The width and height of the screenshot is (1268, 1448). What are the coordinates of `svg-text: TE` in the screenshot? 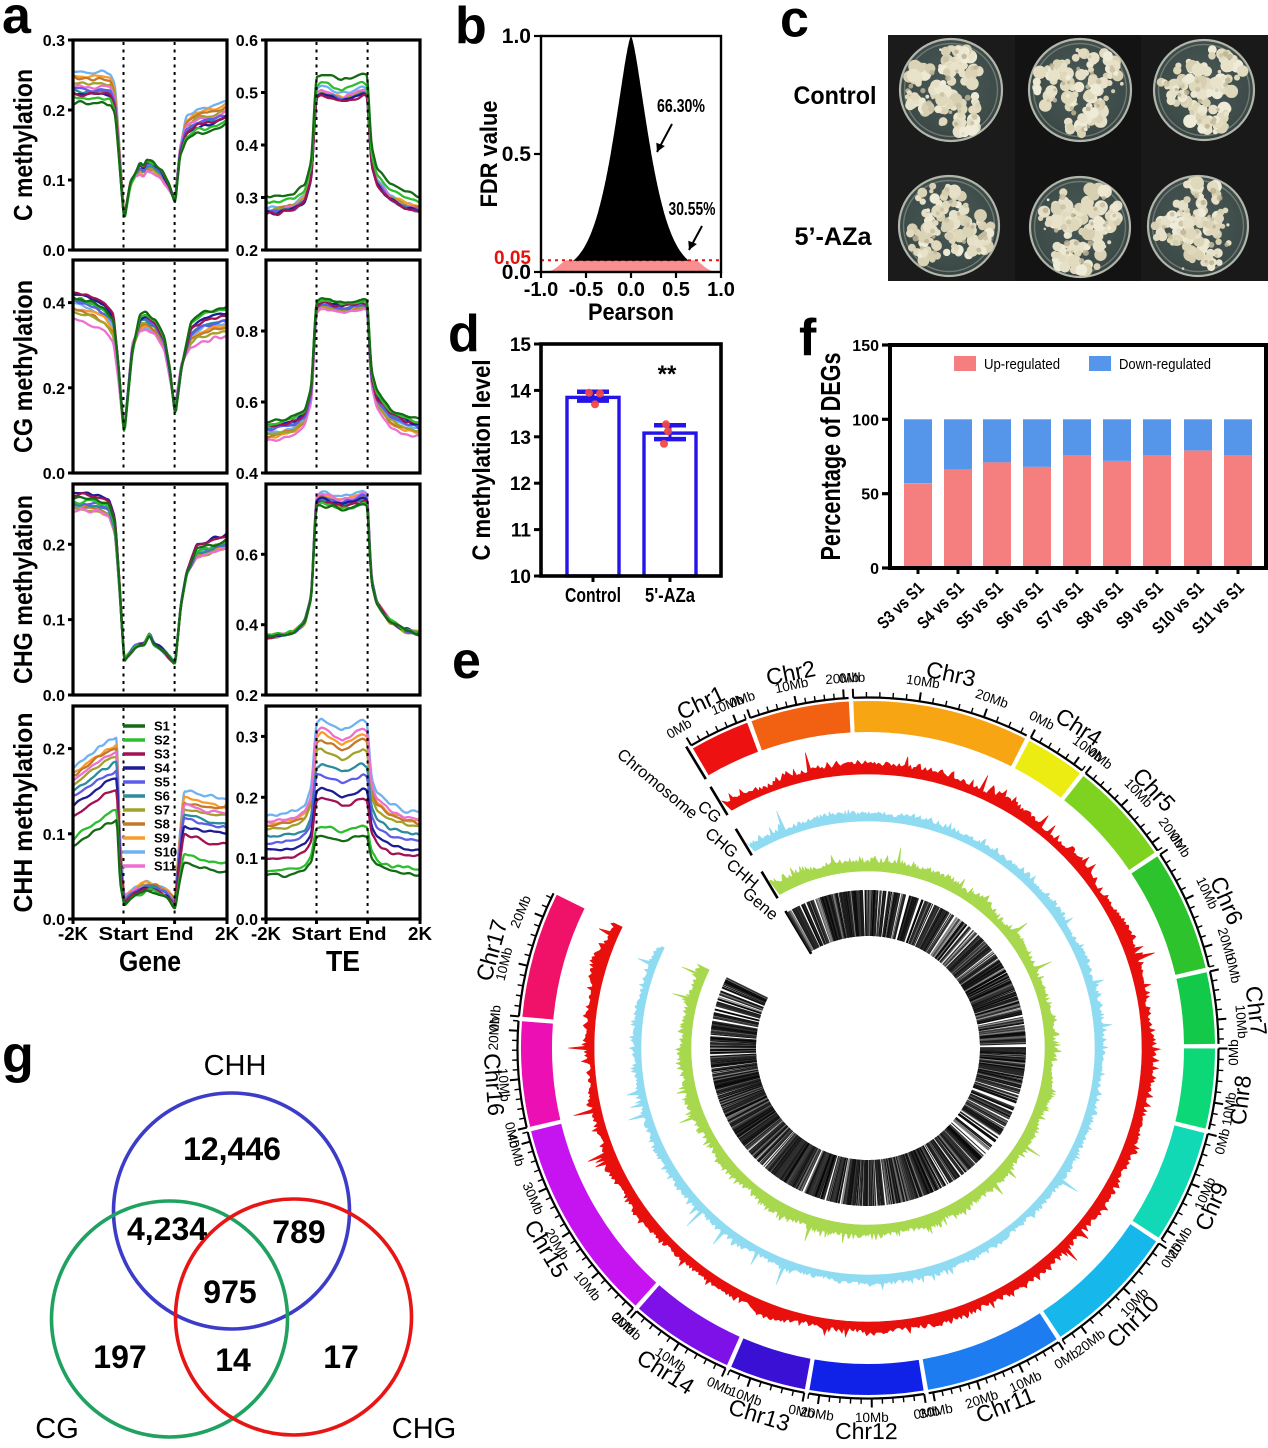 It's located at (343, 962).